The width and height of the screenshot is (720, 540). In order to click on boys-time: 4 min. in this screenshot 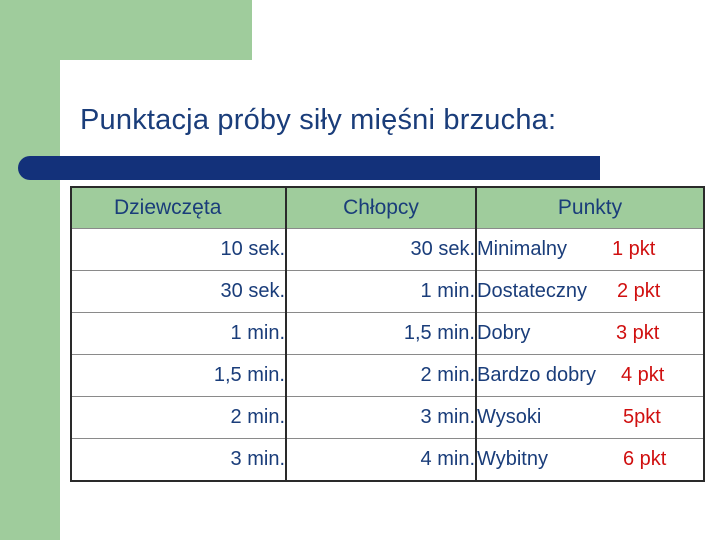, I will do `click(381, 460)`.